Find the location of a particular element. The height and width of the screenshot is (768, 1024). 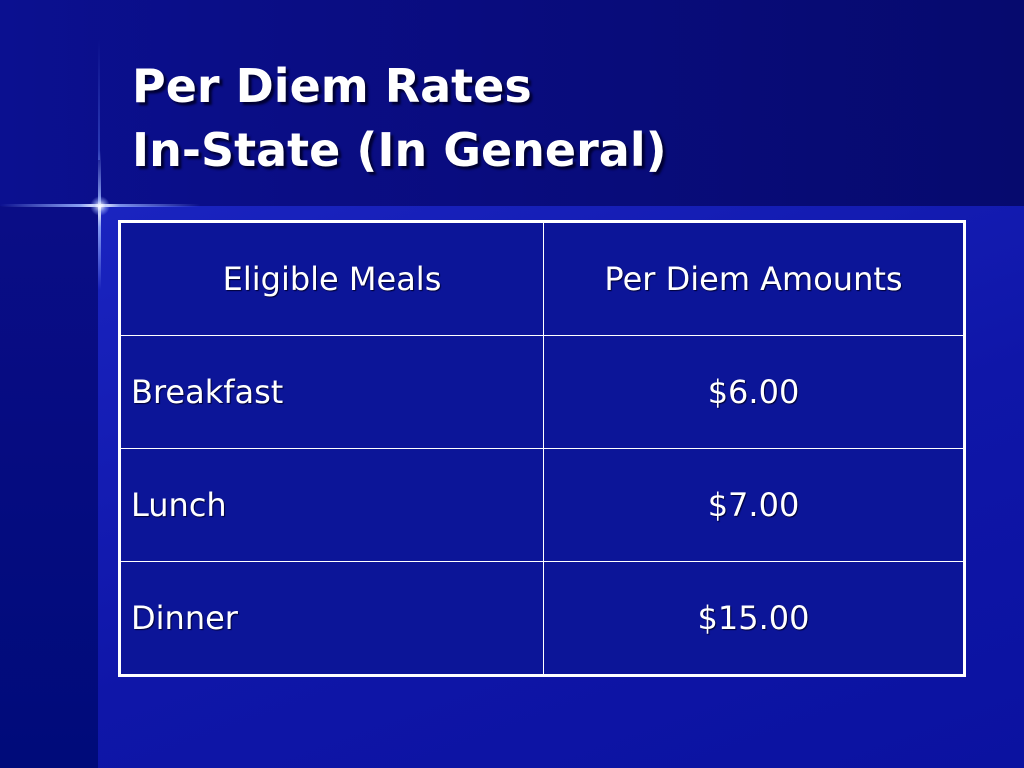

light-flare-icon is located at coordinates (100, 206).